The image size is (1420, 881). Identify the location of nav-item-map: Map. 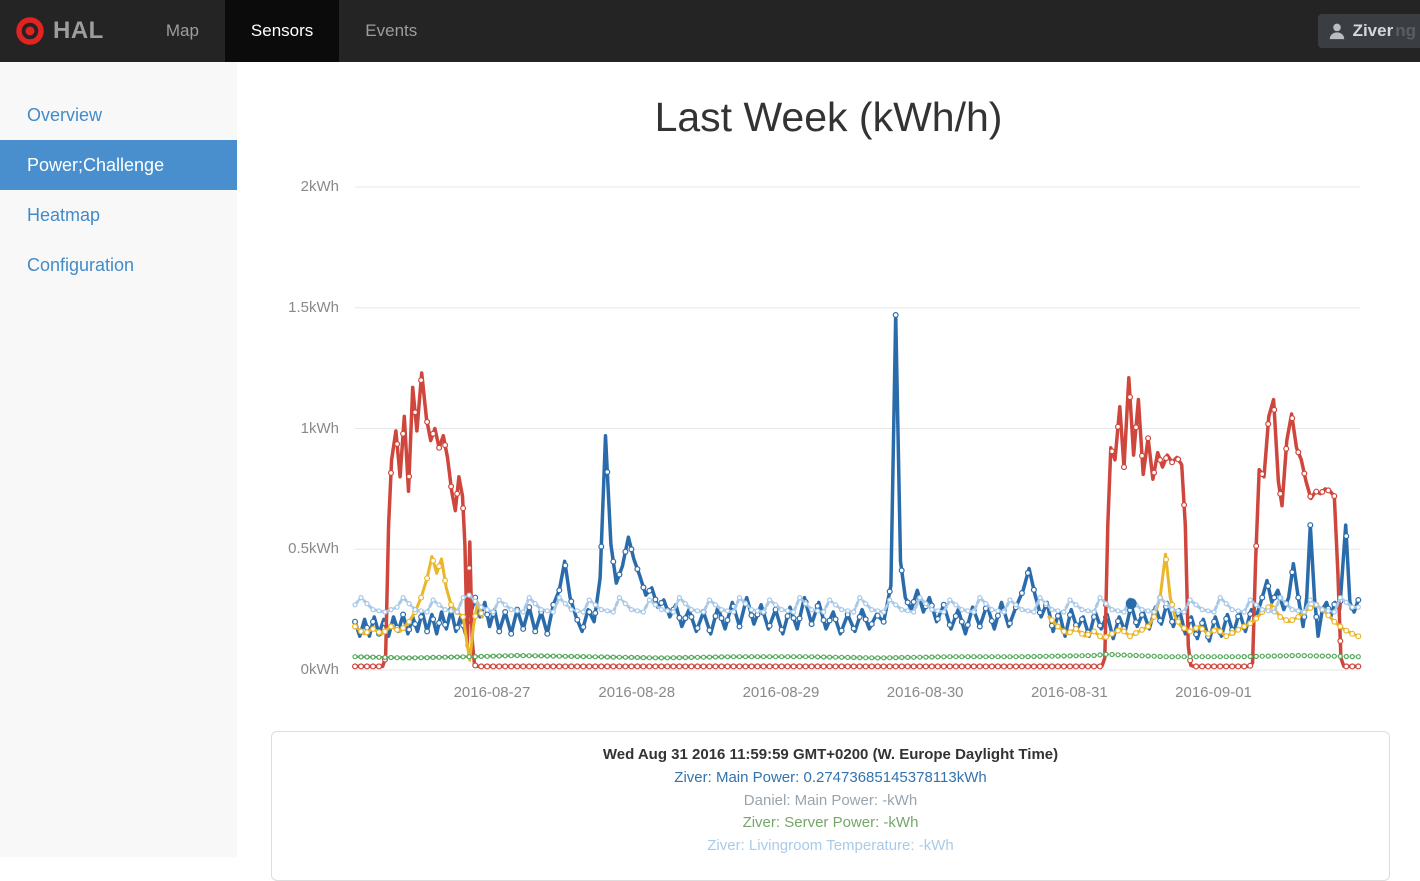
(182, 30).